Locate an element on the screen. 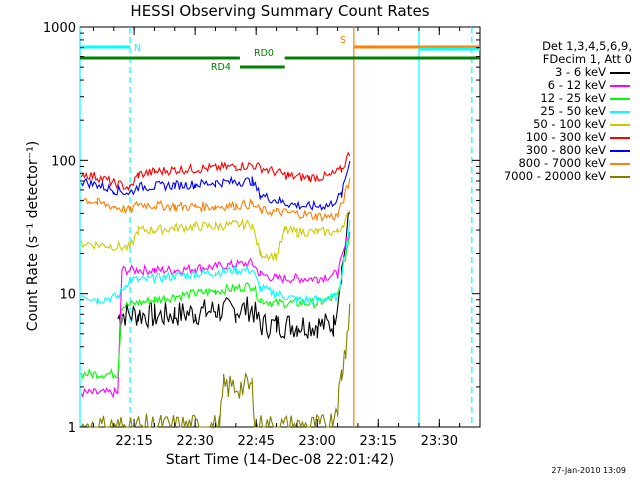  mode-label: N is located at coordinates (137, 48).